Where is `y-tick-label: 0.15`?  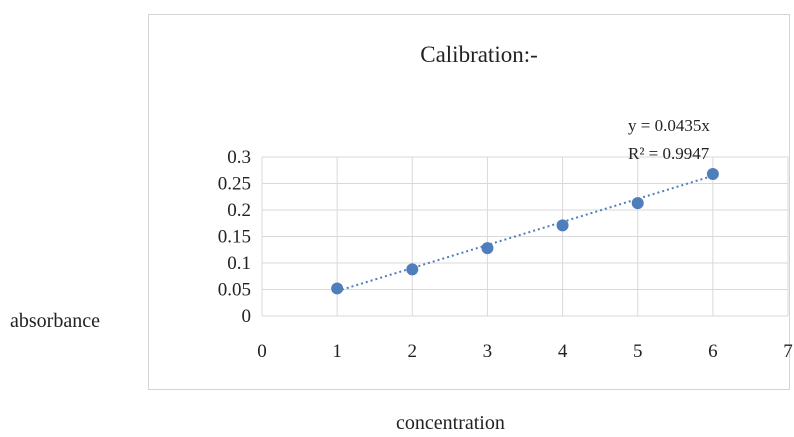
y-tick-label: 0.15 is located at coordinates (234, 237).